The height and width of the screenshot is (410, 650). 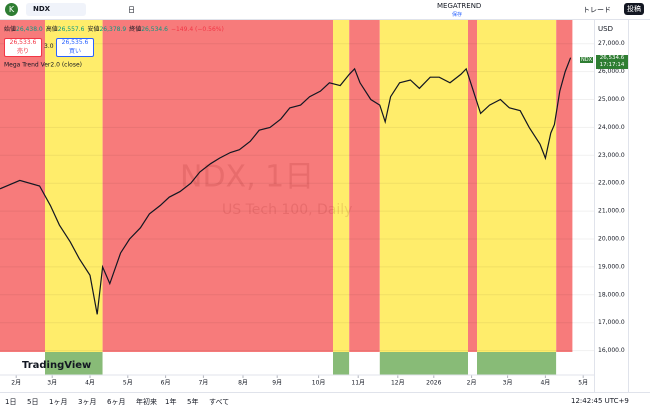 What do you see at coordinates (11, 402) in the screenshot?
I see `range-button: 1日` at bounding box center [11, 402].